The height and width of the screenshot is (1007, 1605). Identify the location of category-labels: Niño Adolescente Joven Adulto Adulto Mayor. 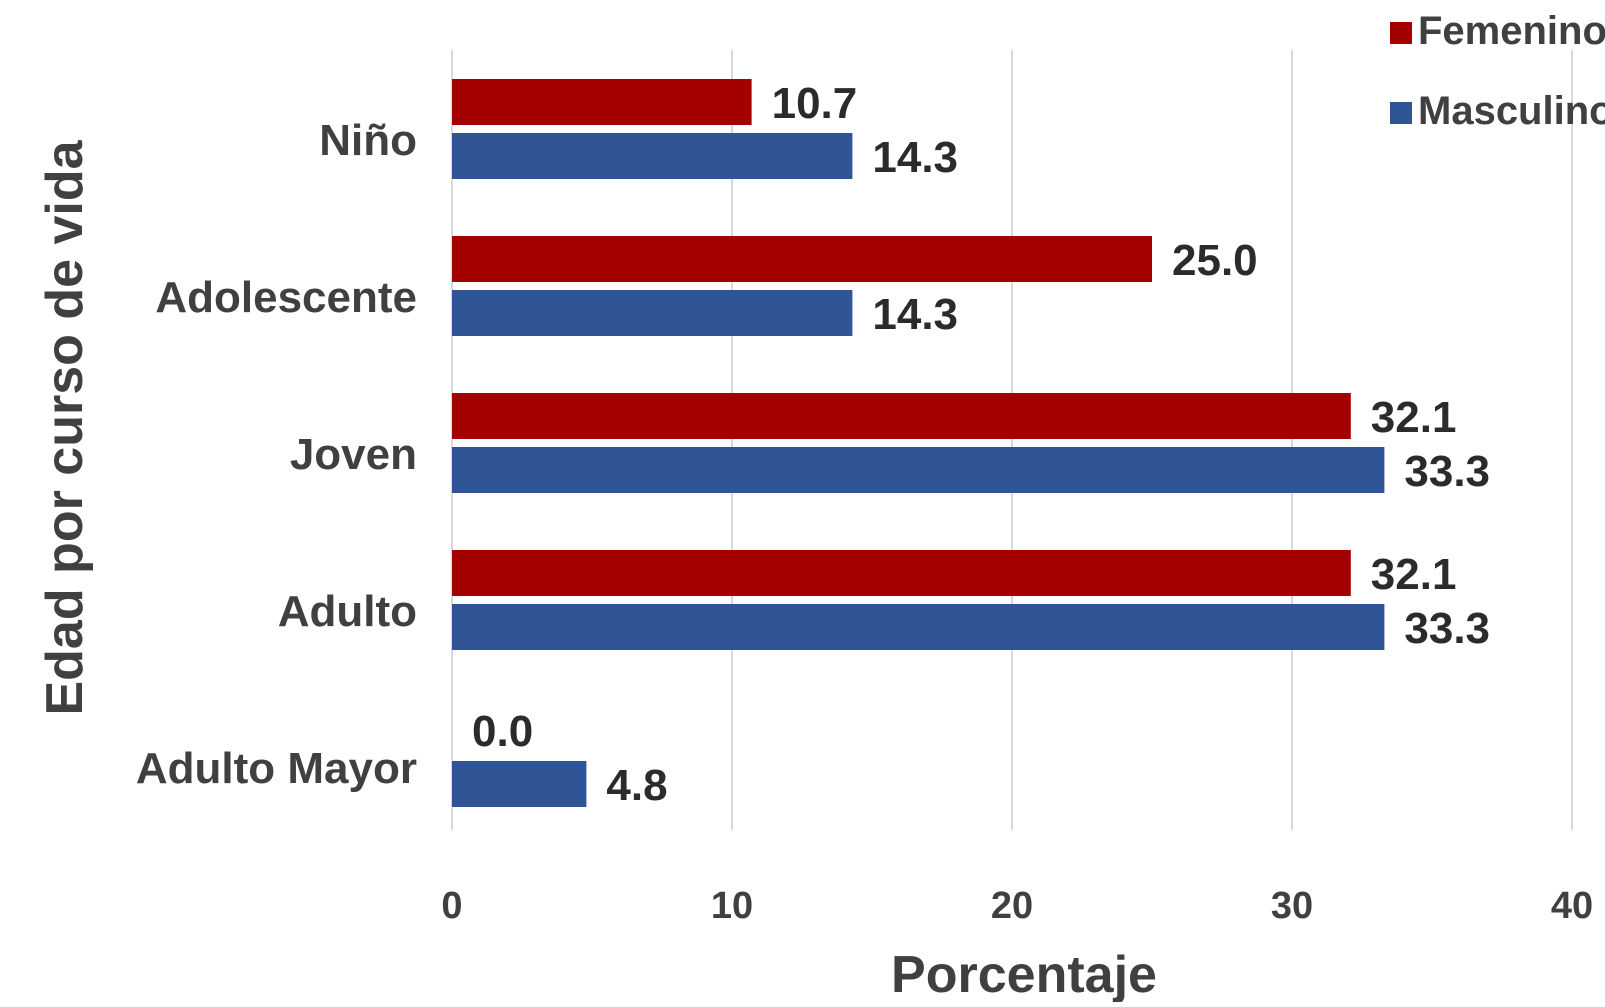
(276, 454).